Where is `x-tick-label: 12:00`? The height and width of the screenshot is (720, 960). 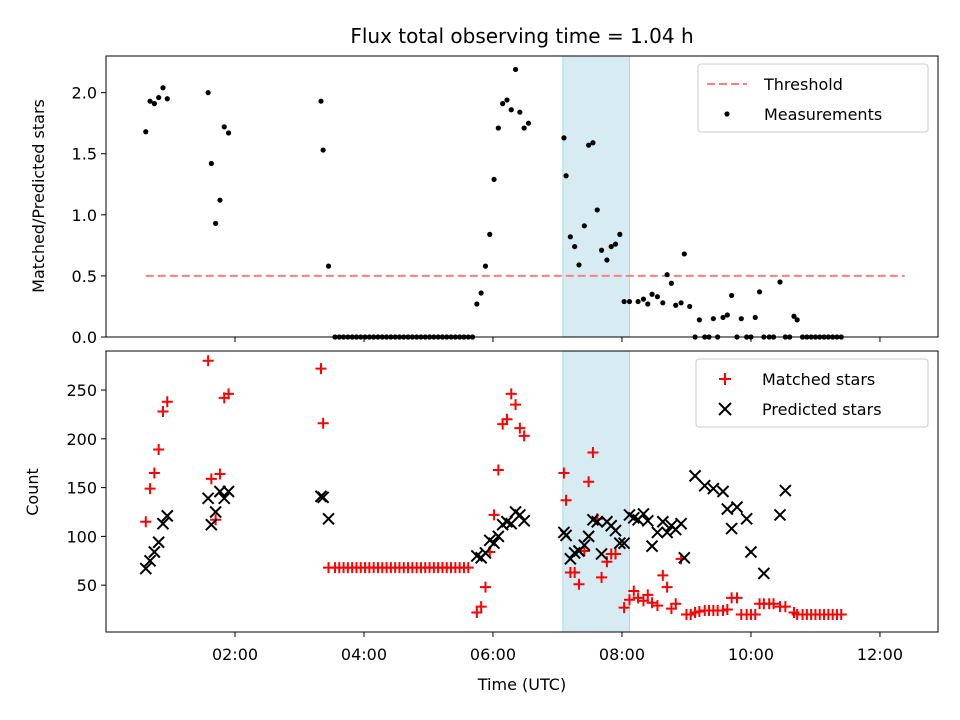 x-tick-label: 12:00 is located at coordinates (880, 654).